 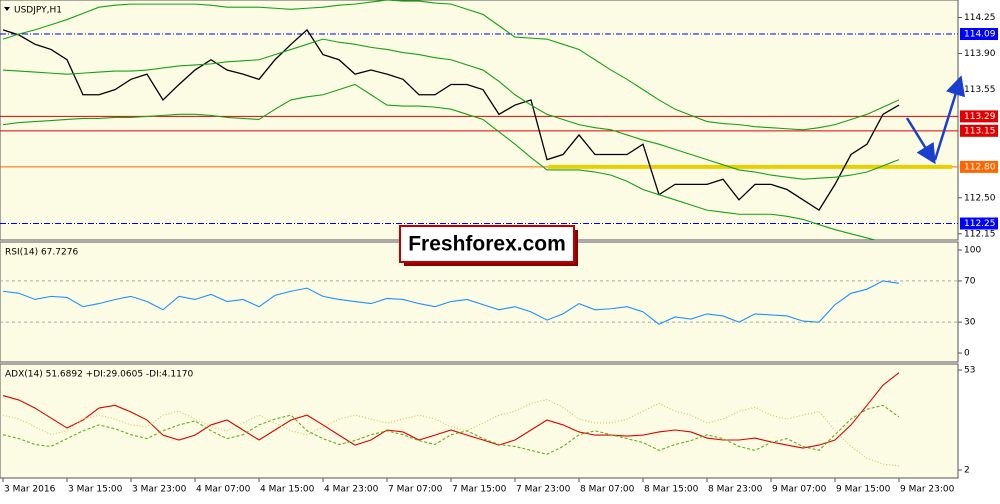 What do you see at coordinates (969, 371) in the screenshot?
I see `y-tick-label: 53` at bounding box center [969, 371].